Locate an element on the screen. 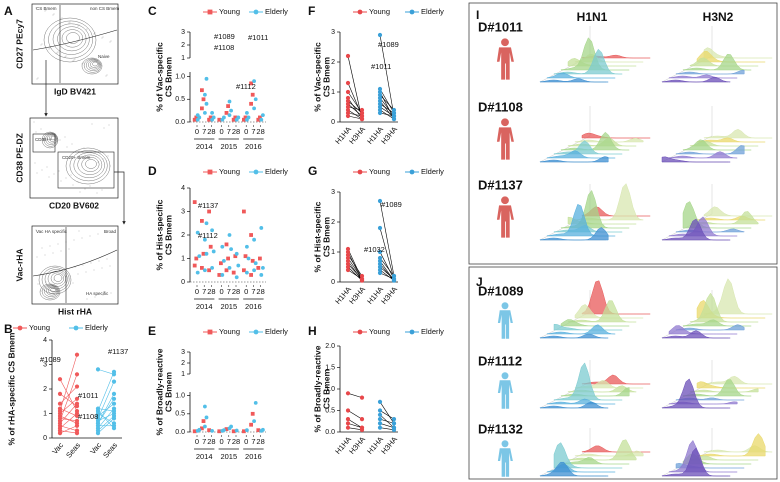  icon-head is located at coordinates (505, 444).